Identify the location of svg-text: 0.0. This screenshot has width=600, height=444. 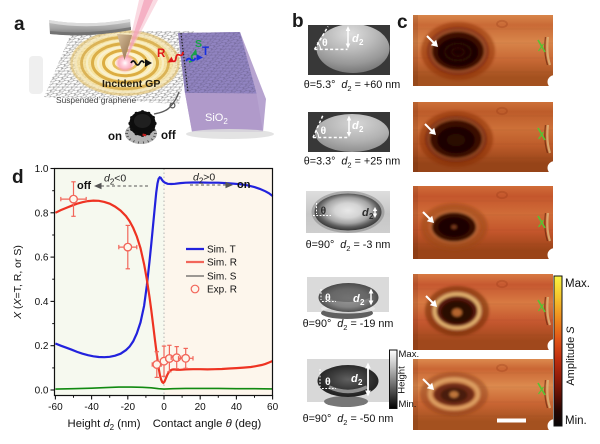
(42, 391).